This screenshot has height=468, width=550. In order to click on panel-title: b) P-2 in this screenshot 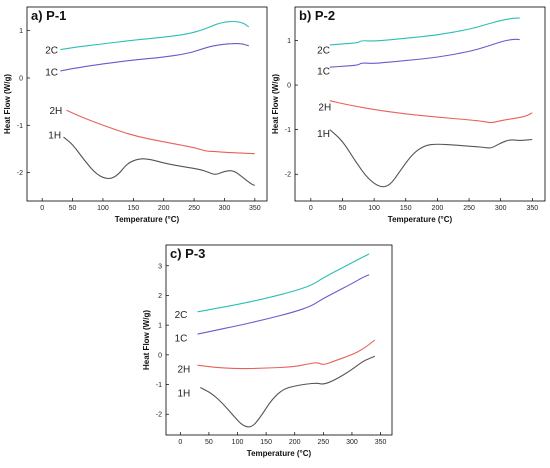, I will do `click(317, 15)`.